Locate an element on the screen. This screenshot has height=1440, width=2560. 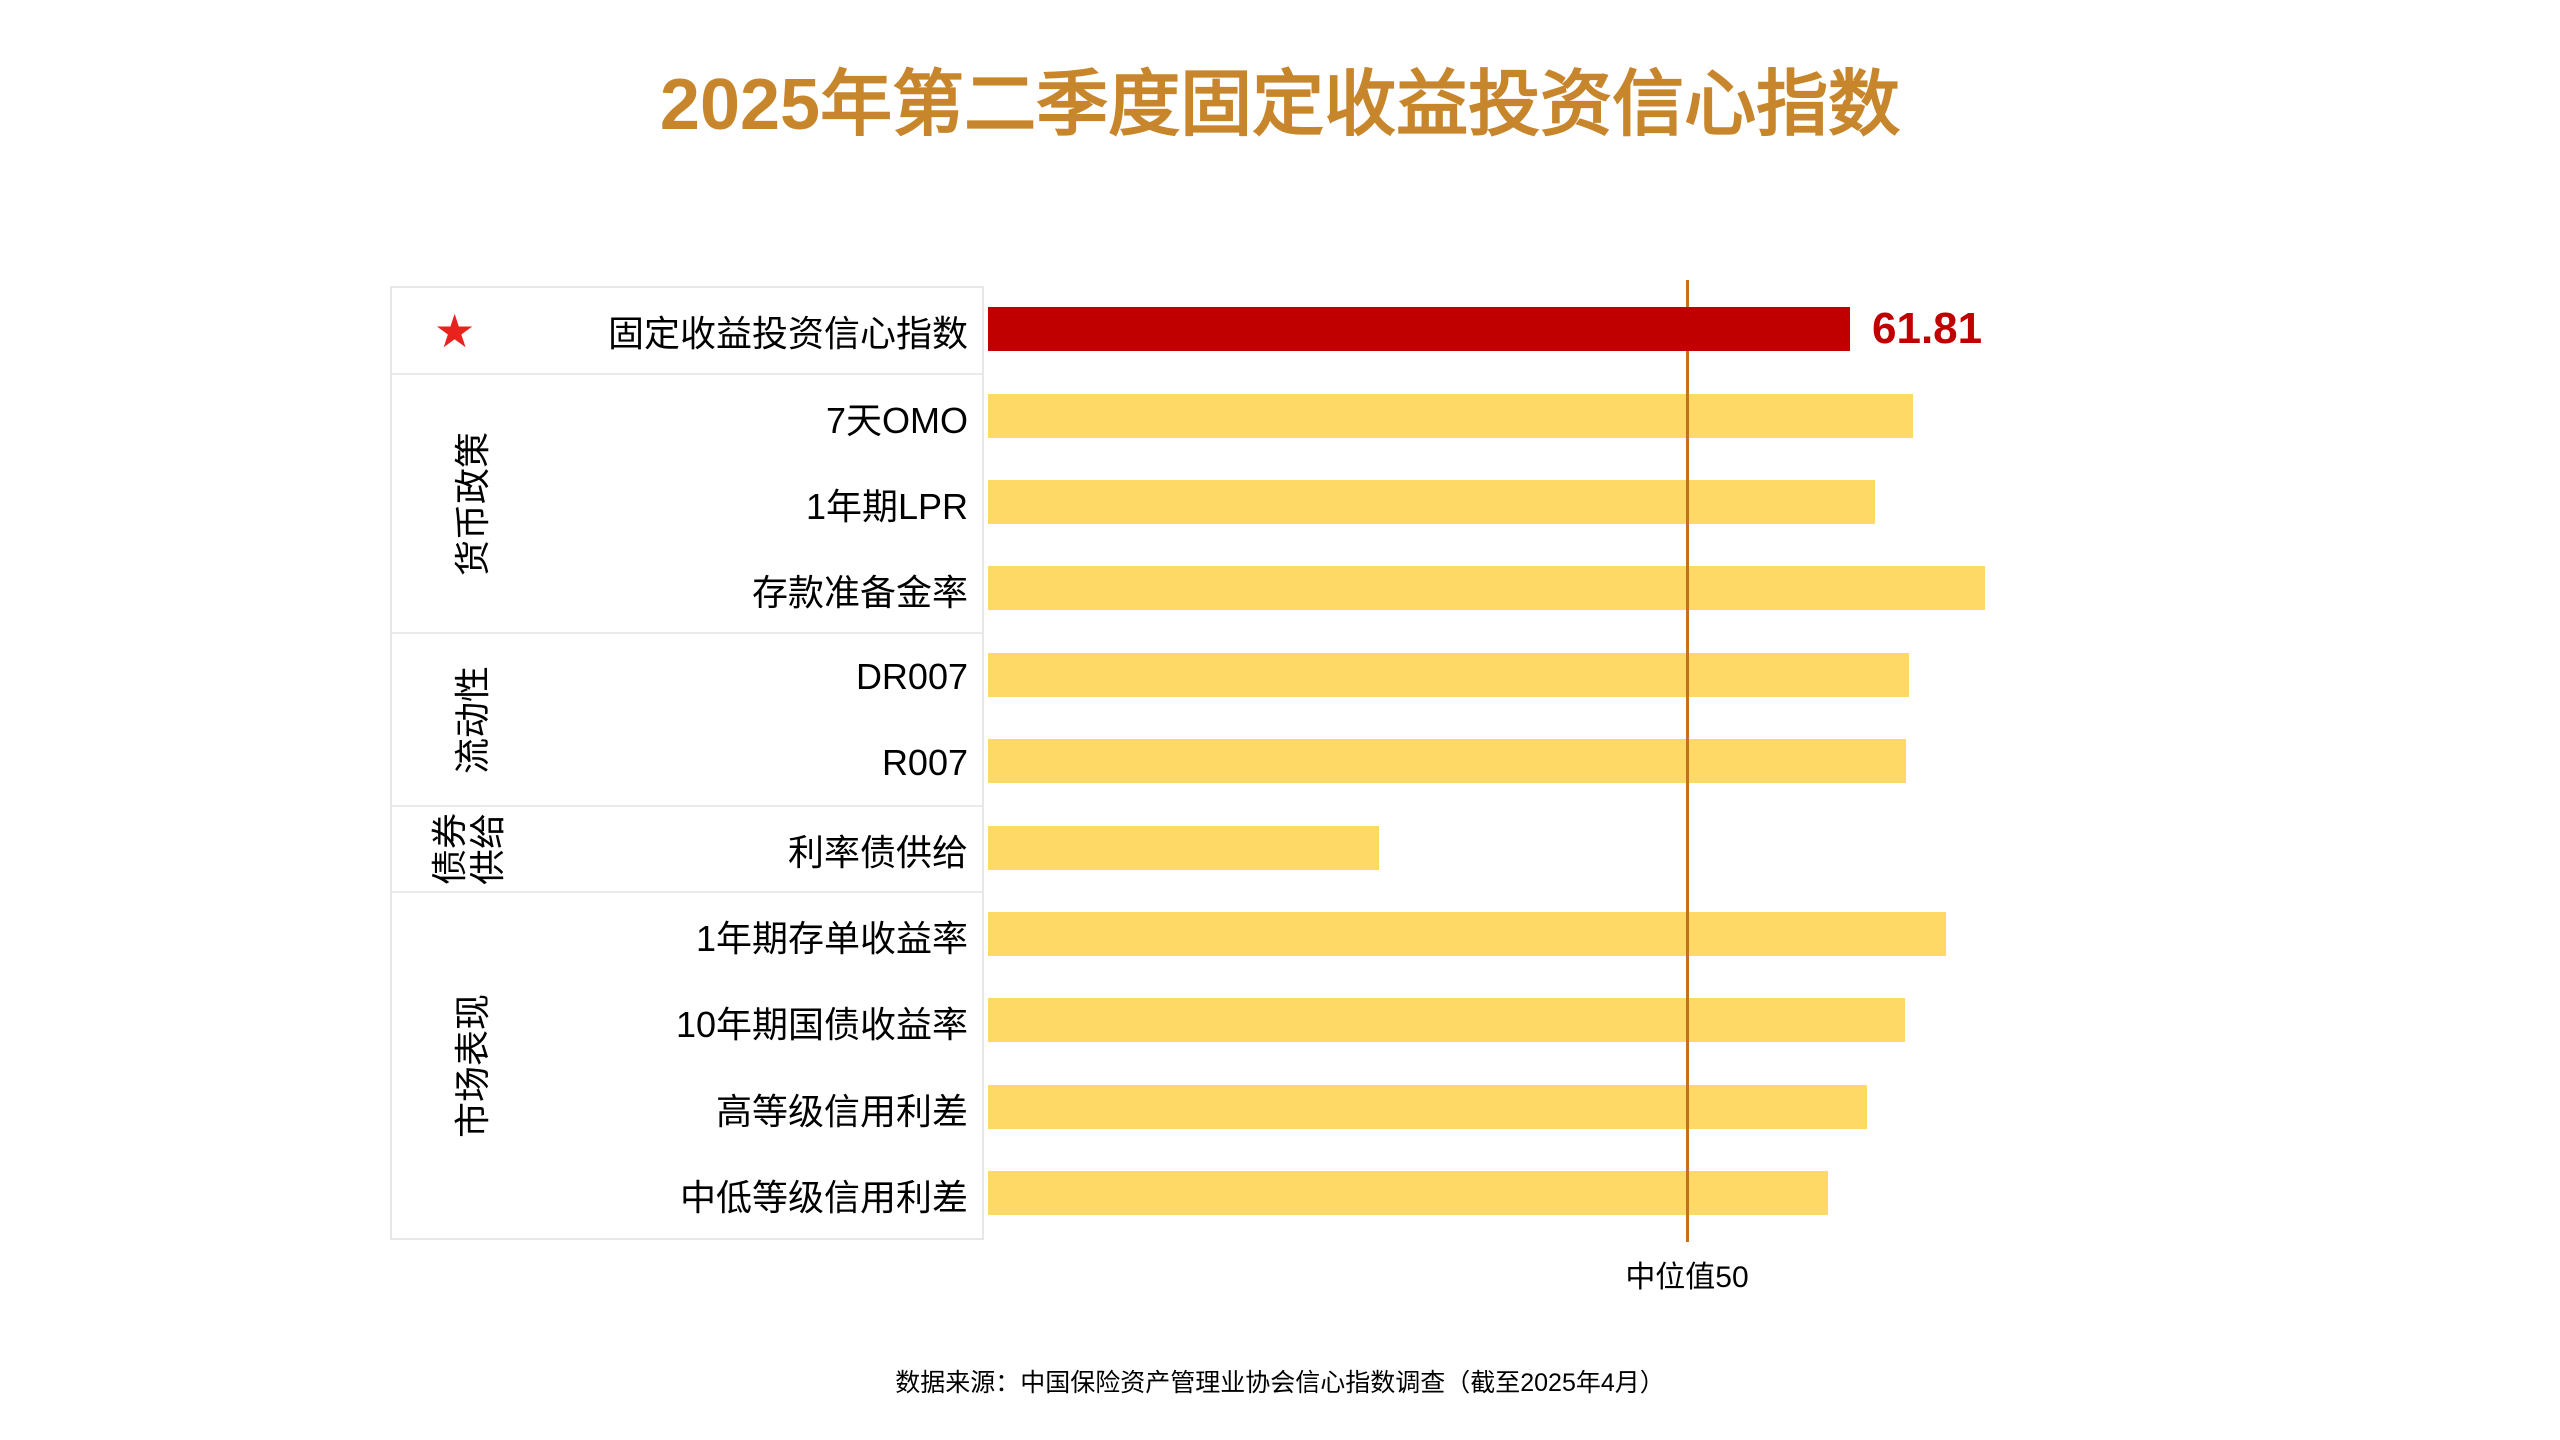
row-label-1y-lpr: 1年期LPR is located at coordinates (886, 506).